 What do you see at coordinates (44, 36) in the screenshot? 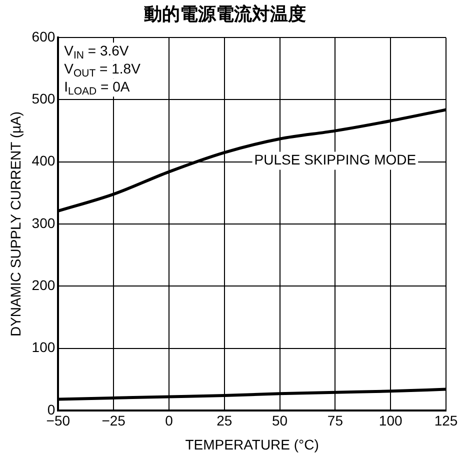
I see `y-tick-label: 600` at bounding box center [44, 36].